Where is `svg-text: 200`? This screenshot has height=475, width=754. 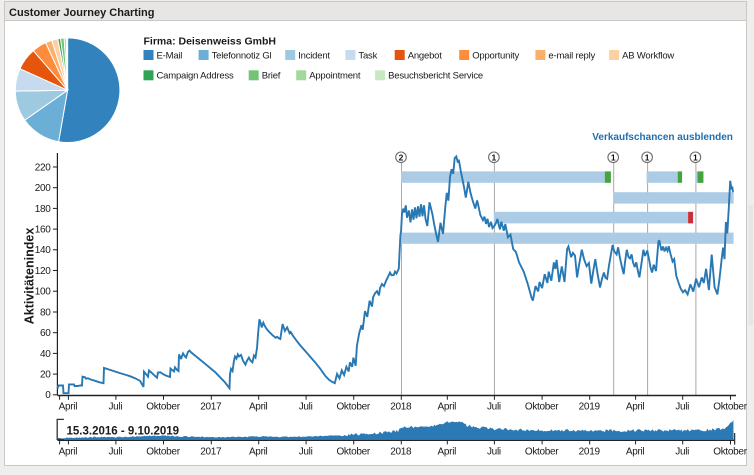 svg-text: 200 is located at coordinates (43, 188).